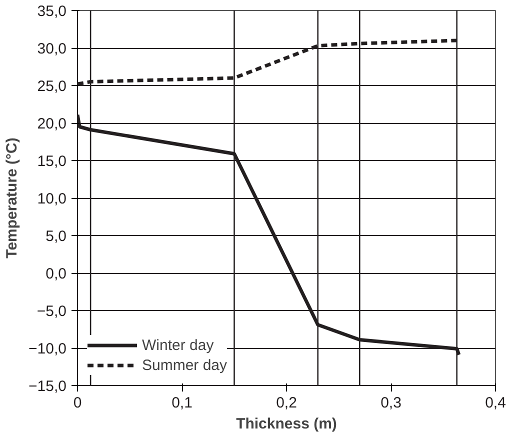  I want to click on x-tick-label: 0,3, so click(391, 403).